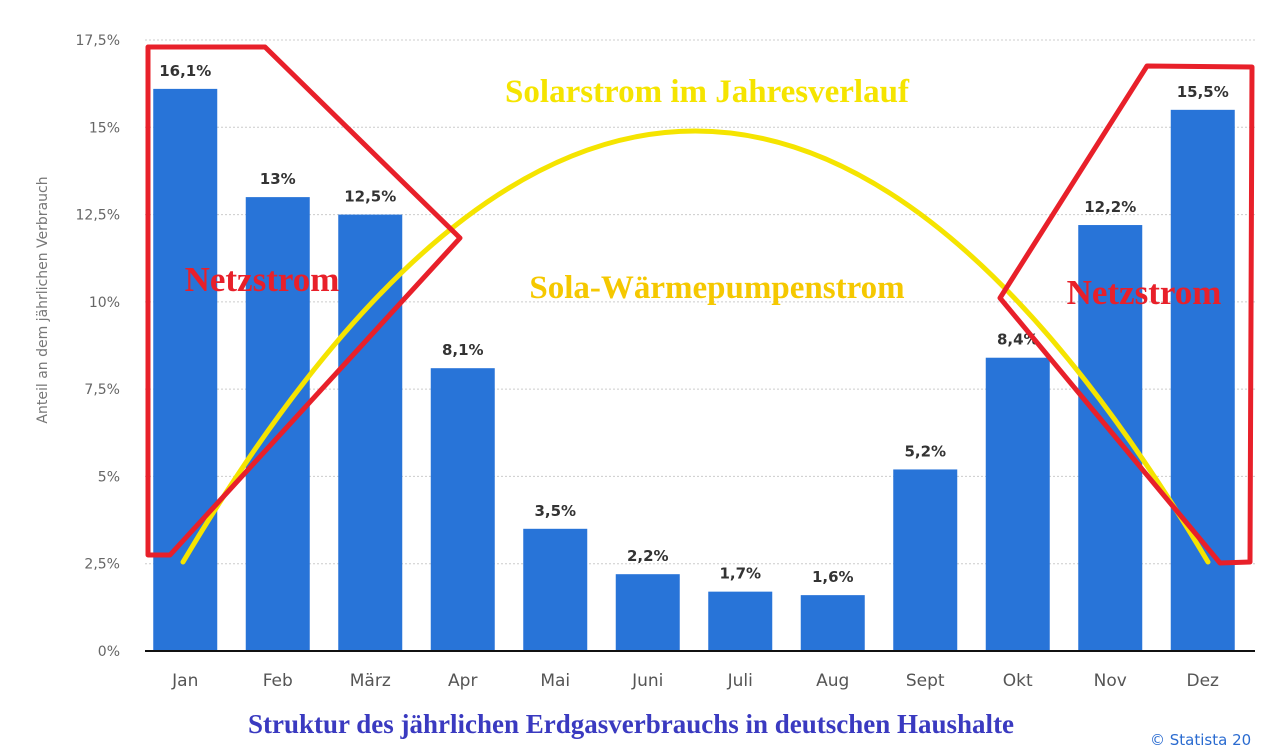 This screenshot has height=749, width=1280. Describe the element at coordinates (925, 451) in the screenshot. I see `data-label: 5,2%` at that location.